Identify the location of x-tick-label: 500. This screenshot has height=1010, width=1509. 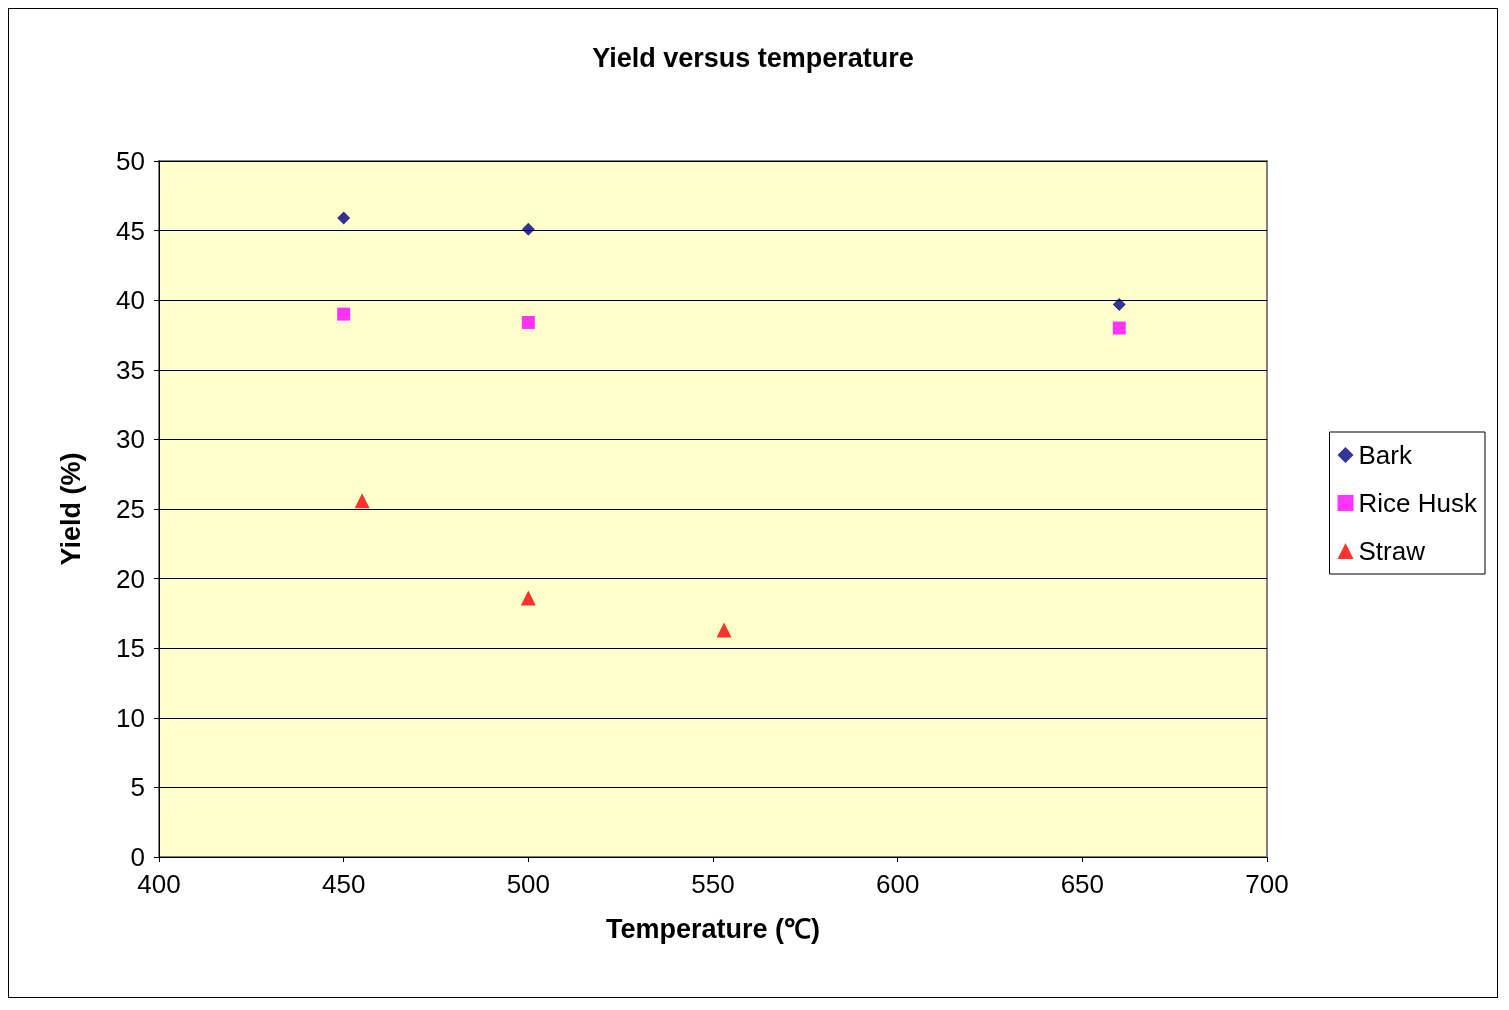
(528, 884).